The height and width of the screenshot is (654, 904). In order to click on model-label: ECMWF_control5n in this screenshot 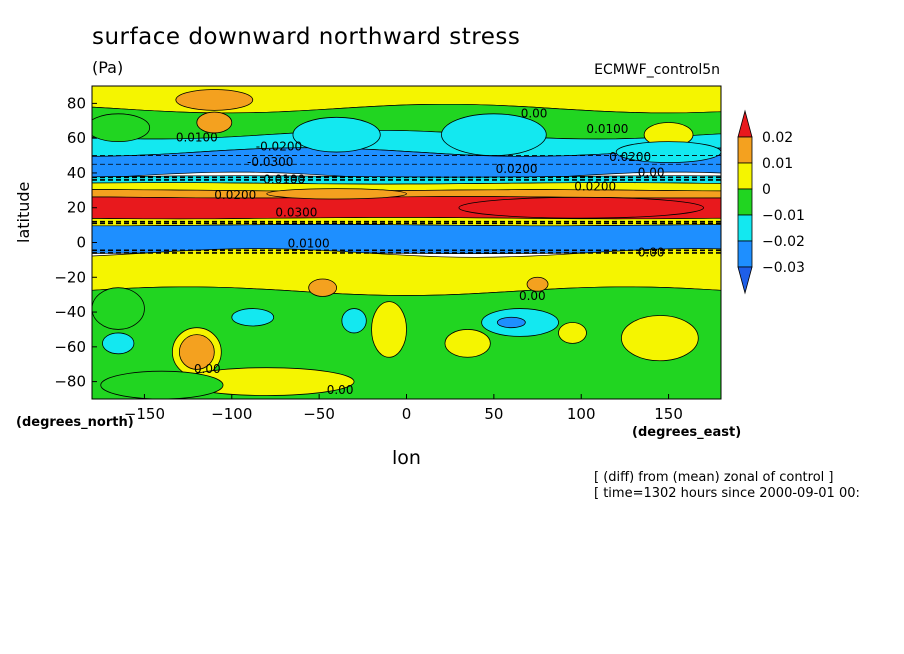, I will do `click(657, 70)`.